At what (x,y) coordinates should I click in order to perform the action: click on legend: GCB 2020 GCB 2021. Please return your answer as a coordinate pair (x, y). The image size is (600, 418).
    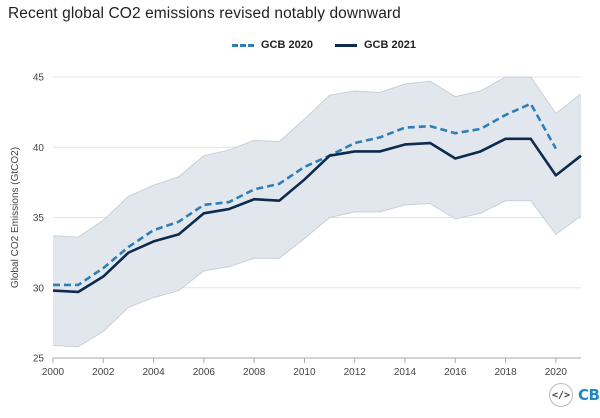
    Looking at the image, I should click on (324, 45).